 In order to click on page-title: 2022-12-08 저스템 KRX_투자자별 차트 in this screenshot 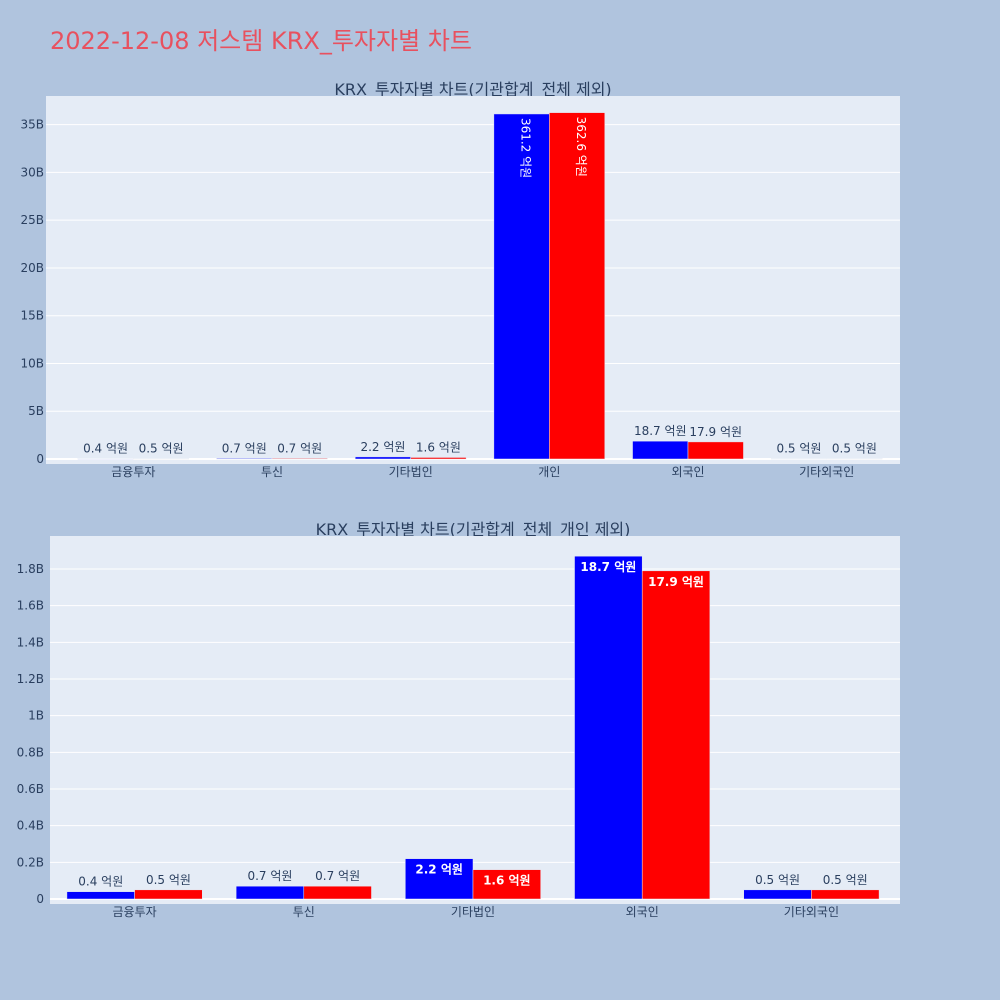, I will do `click(261, 41)`.